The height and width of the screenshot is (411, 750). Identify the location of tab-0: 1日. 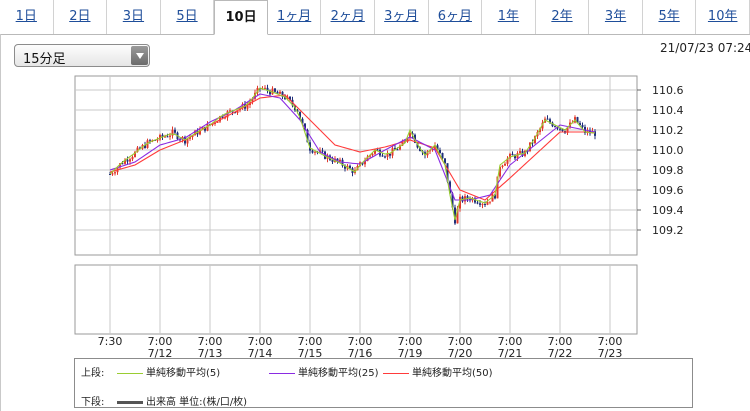
(27, 17).